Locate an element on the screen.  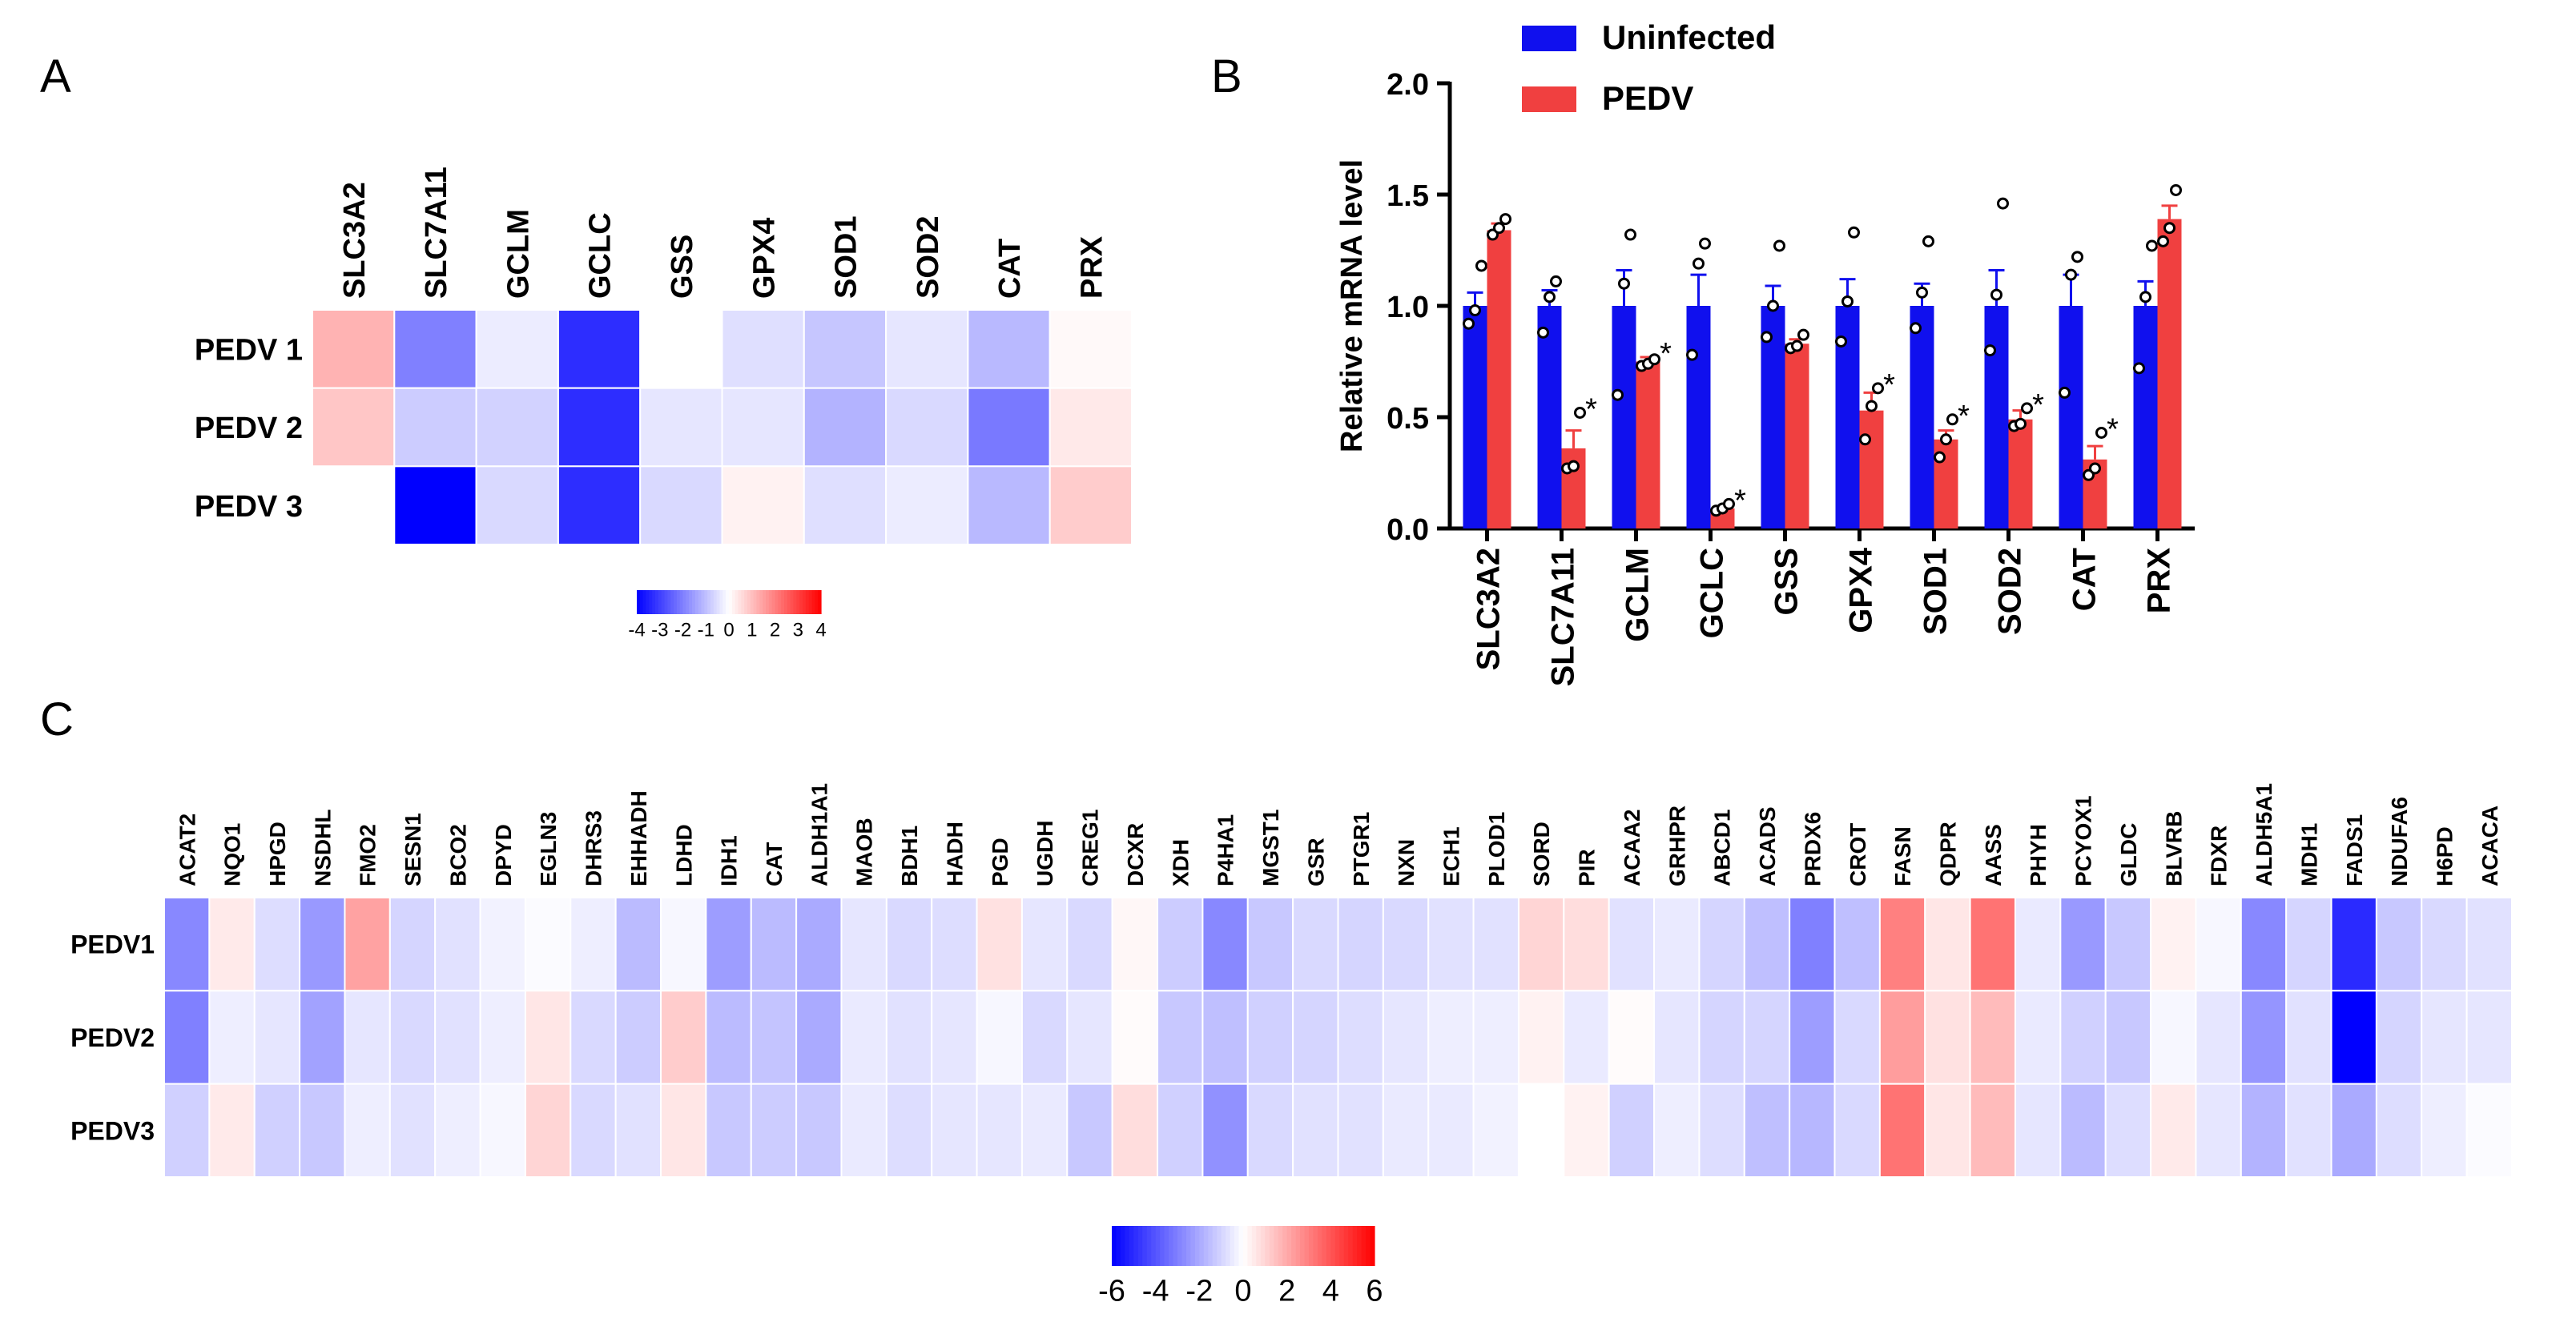
heatmap-cell-pedv2-crot is located at coordinates (1857, 1037).